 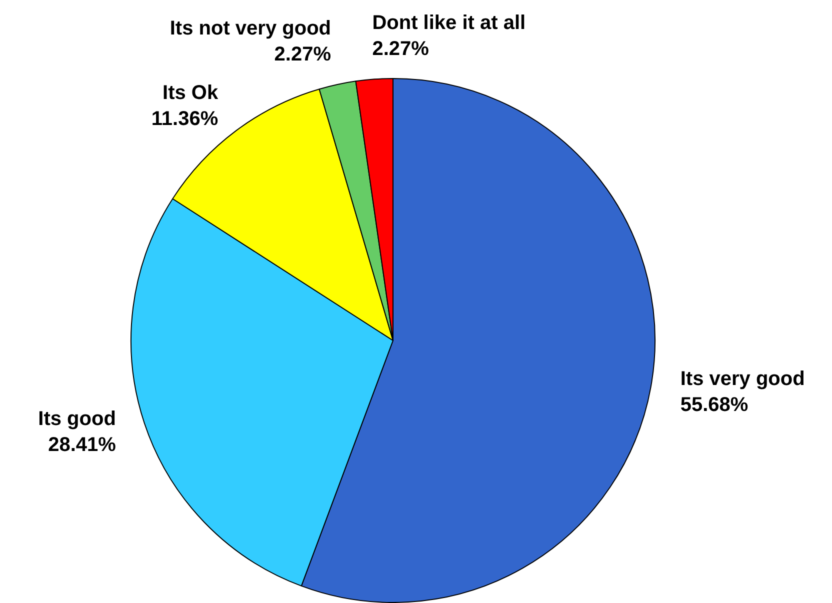 What do you see at coordinates (184, 119) in the screenshot?
I see `data-label: 11.36%` at bounding box center [184, 119].